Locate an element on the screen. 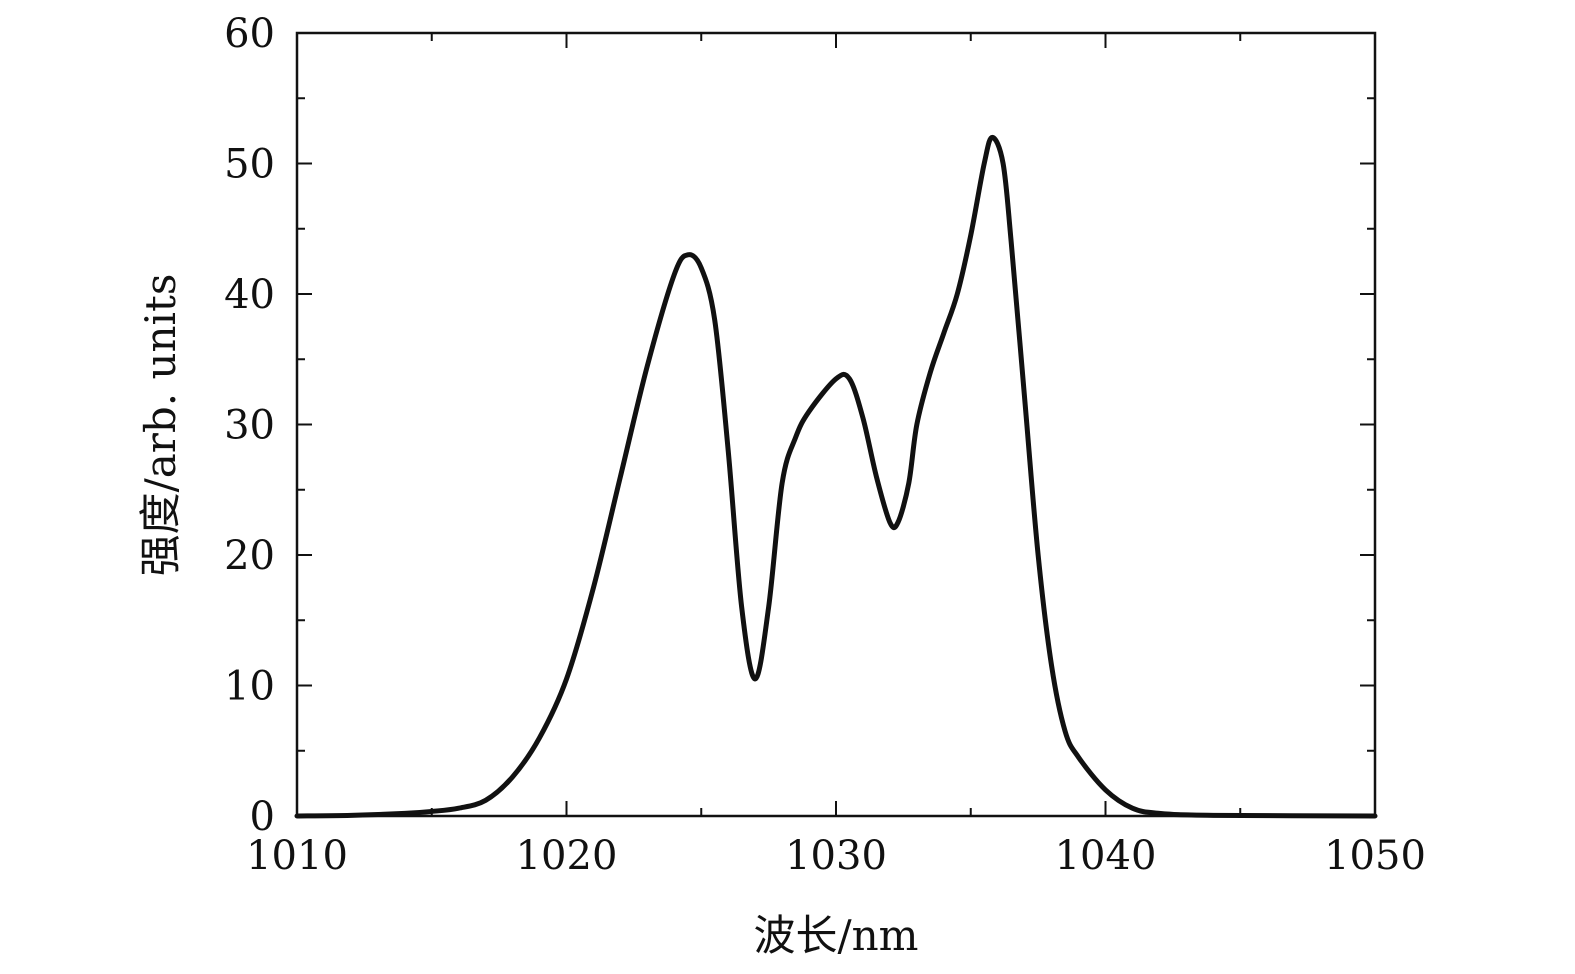 This screenshot has height=974, width=1575. y-tick-label: 50 is located at coordinates (249, 165).